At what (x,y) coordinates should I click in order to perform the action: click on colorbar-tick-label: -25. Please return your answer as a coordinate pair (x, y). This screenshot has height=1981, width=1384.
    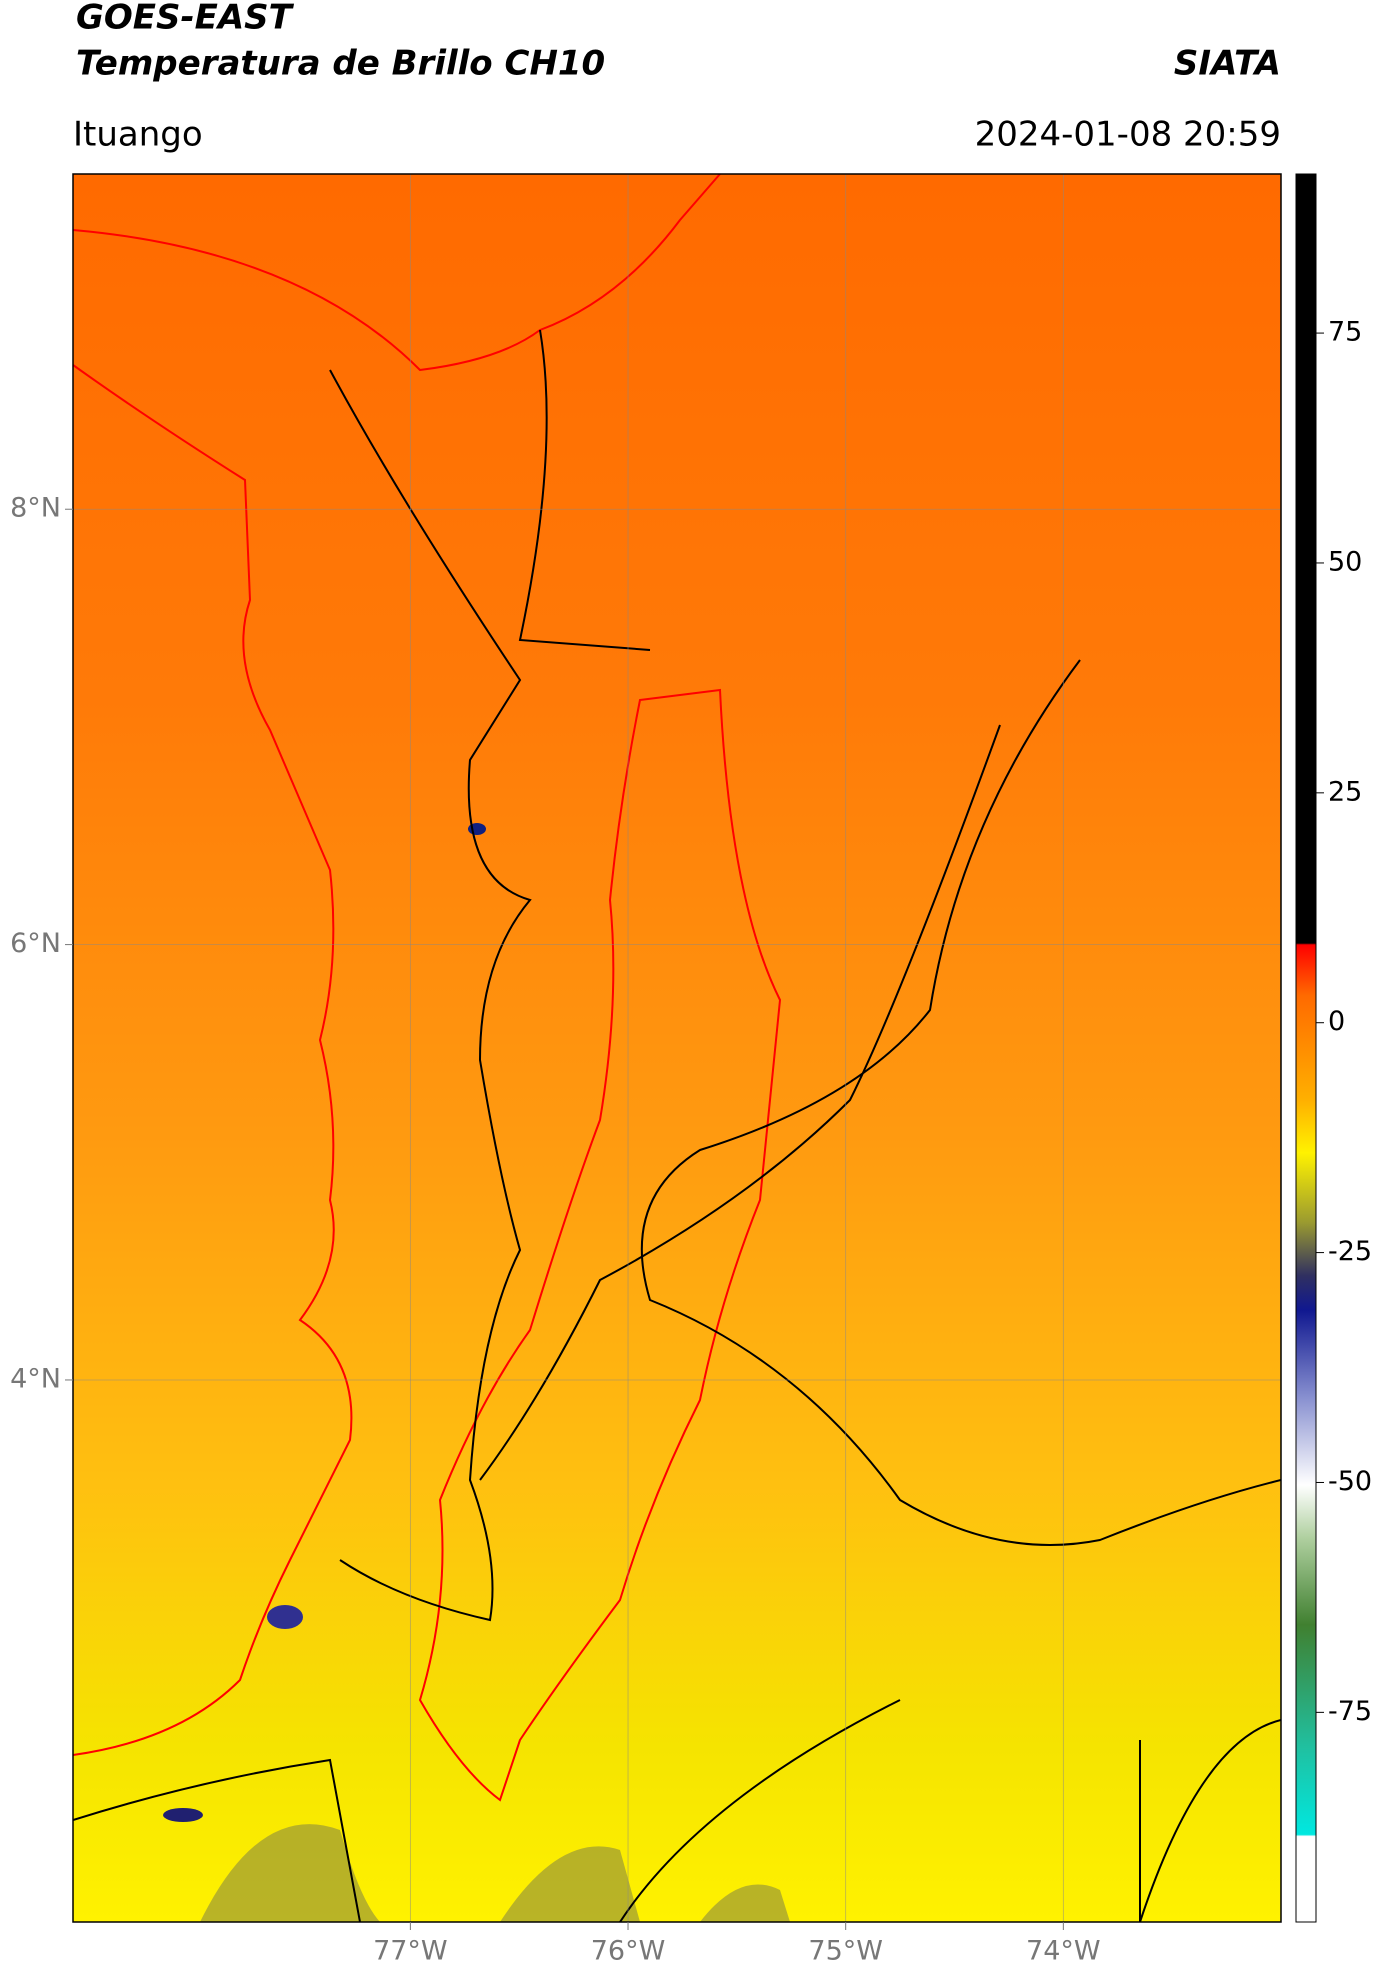
    Looking at the image, I should click on (1350, 1251).